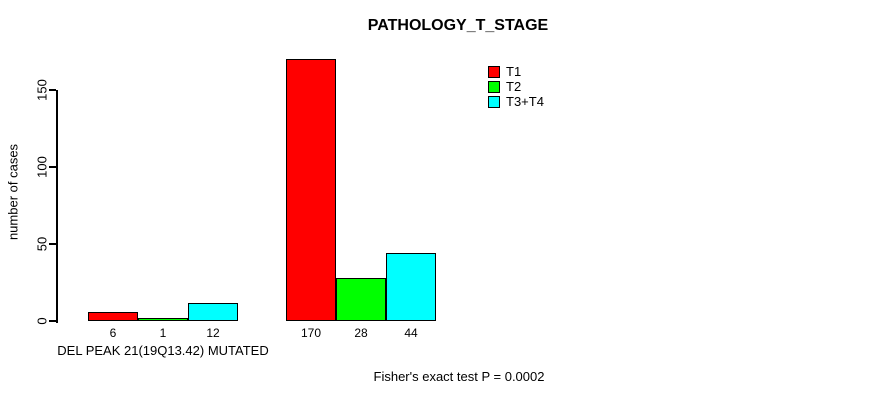 This screenshot has height=400, width=890. What do you see at coordinates (311, 333) in the screenshot?
I see `bar-value-label: 170` at bounding box center [311, 333].